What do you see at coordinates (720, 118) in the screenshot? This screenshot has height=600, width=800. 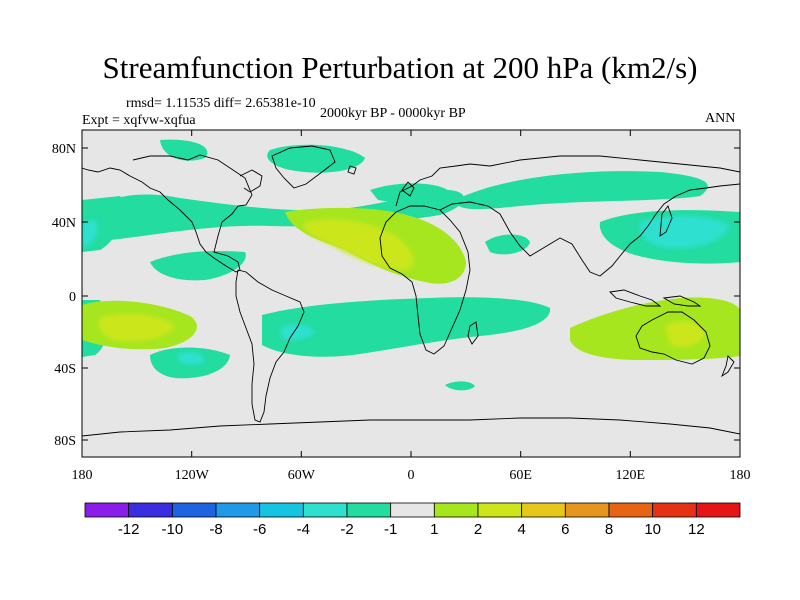 I see `season-label: ANN` at bounding box center [720, 118].